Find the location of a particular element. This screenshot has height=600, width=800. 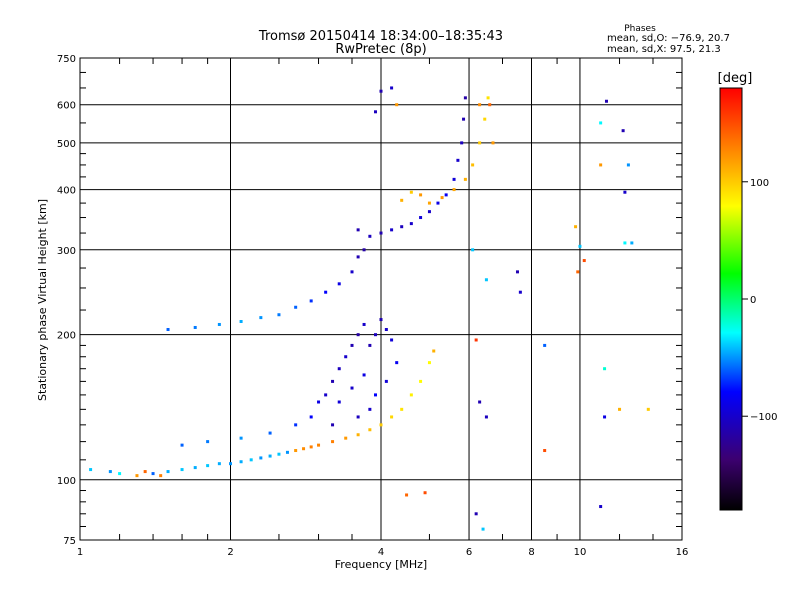

x-tick-label: 4 is located at coordinates (381, 552).